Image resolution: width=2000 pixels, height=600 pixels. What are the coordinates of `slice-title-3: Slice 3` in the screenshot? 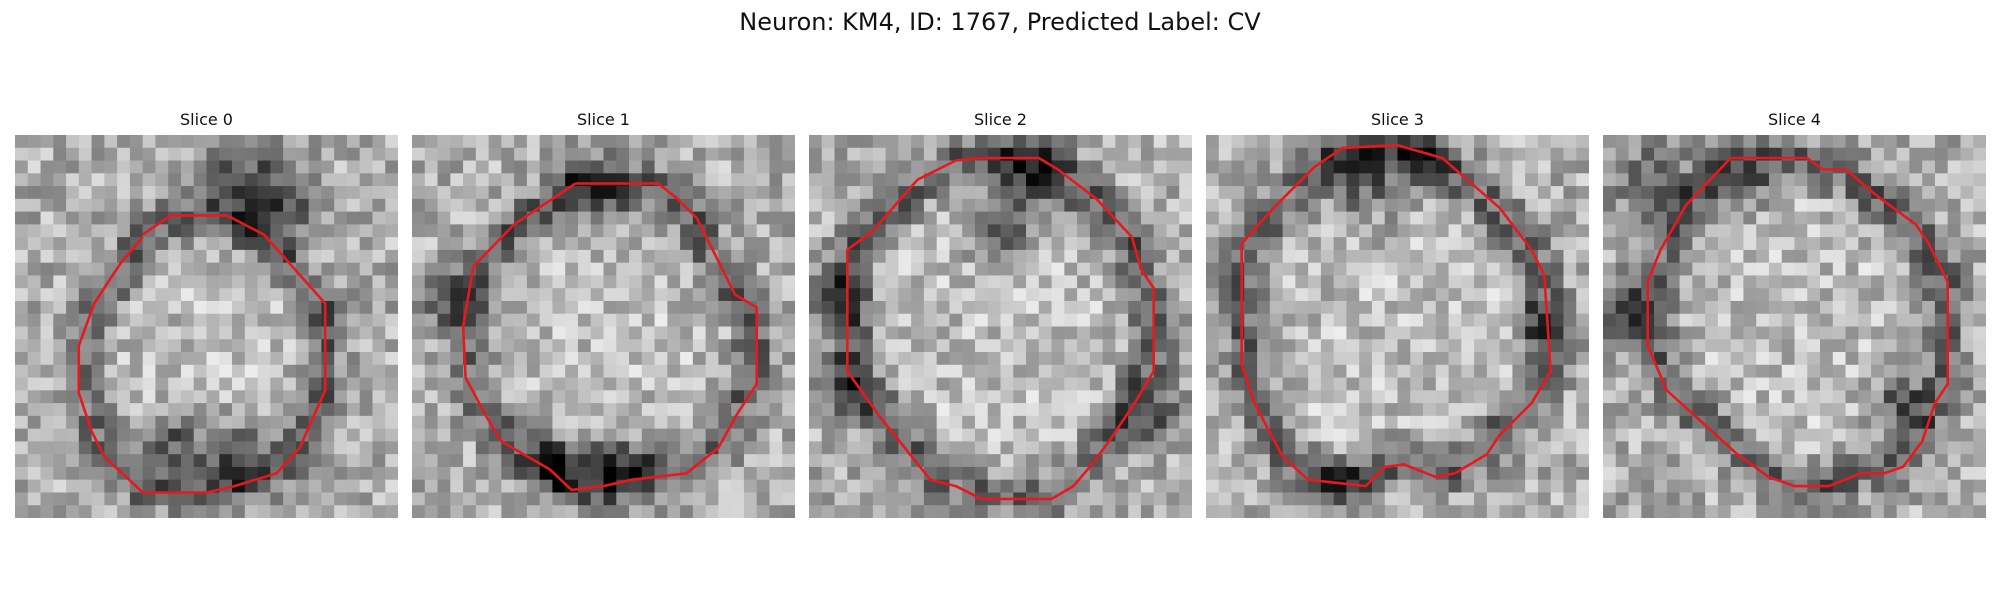 It's located at (1397, 119).